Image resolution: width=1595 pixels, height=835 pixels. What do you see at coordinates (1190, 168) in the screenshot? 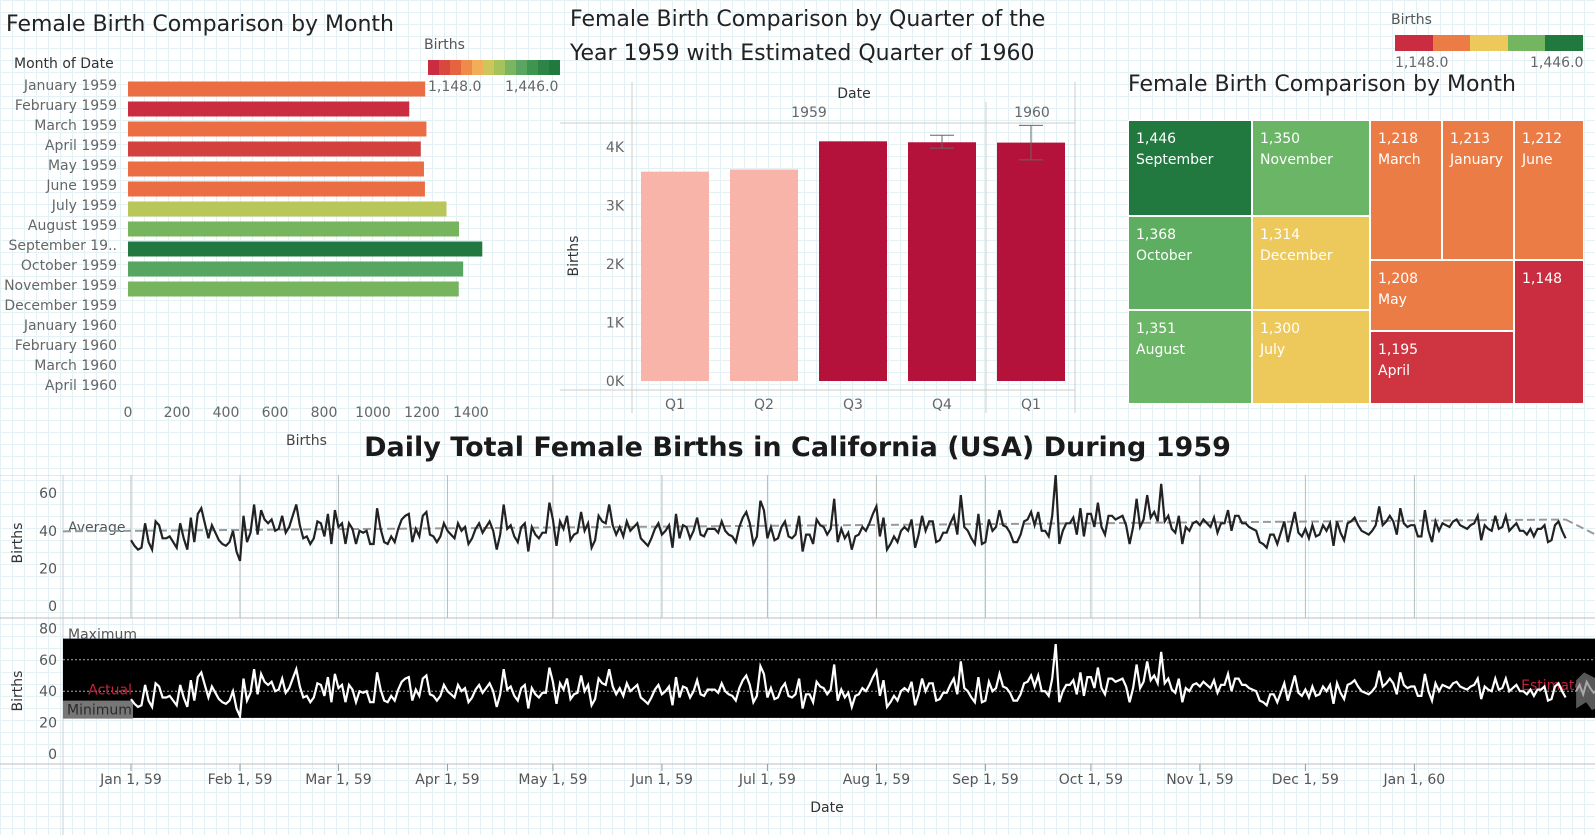
I see `treemap-cell: 1,446 September` at bounding box center [1190, 168].